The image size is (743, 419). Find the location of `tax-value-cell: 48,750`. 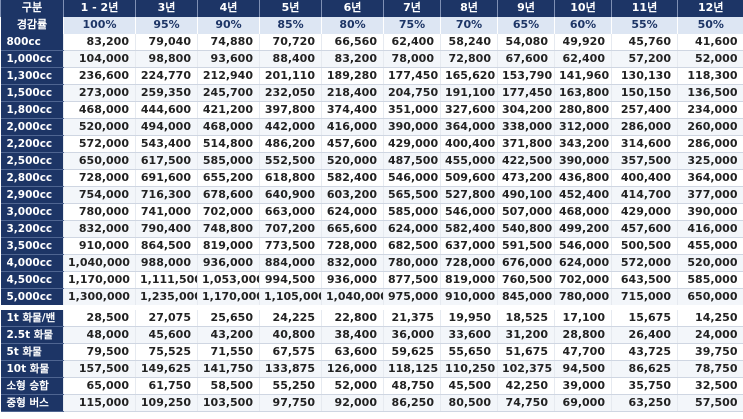

tax-value-cell: 48,750 is located at coordinates (412, 386).